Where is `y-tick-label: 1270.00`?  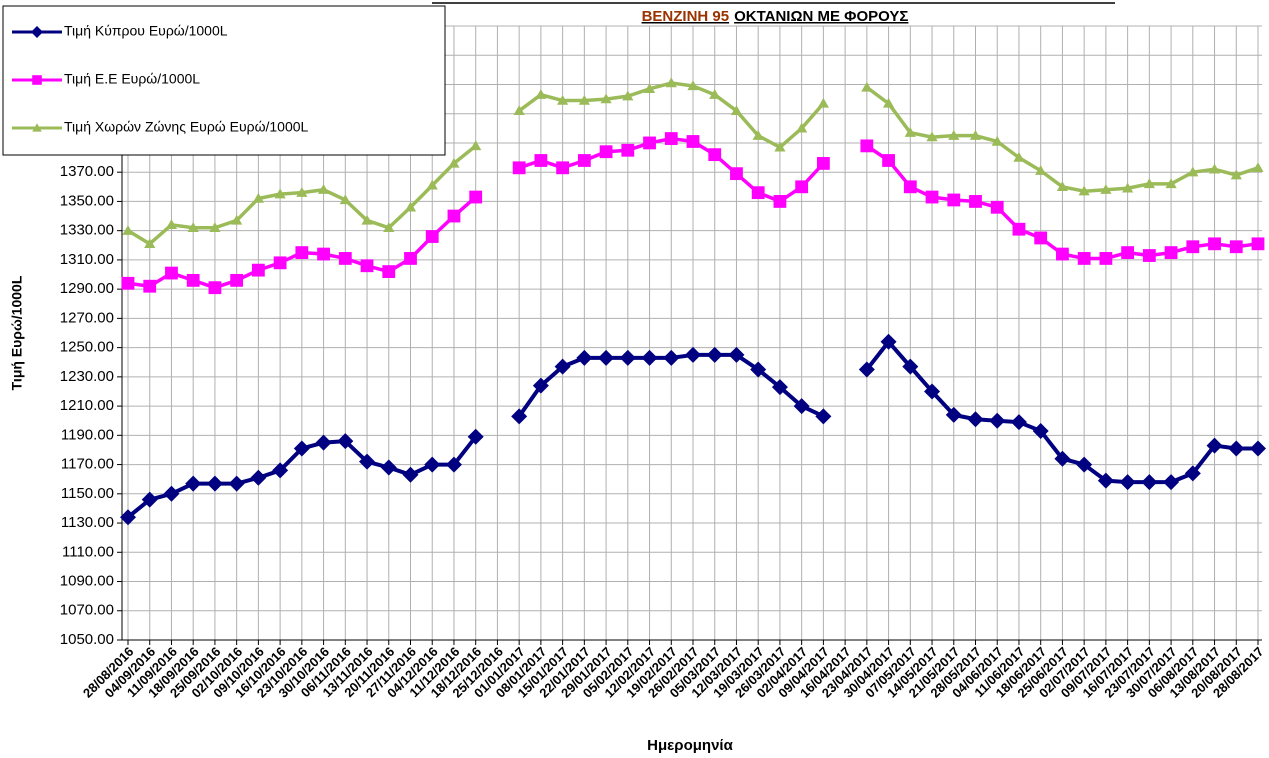
y-tick-label: 1270.00 is located at coordinates (87, 317).